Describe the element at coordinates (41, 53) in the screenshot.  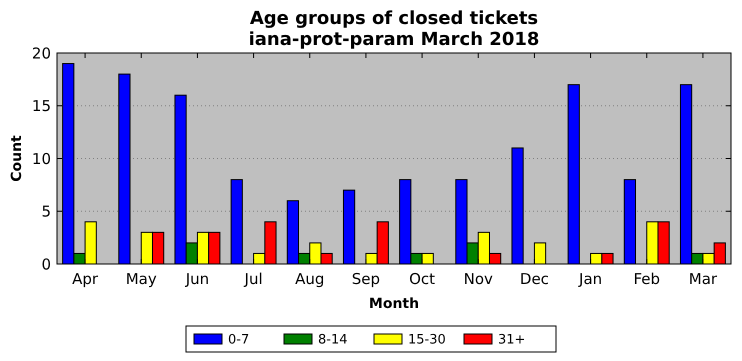
I see `y-tick-label: 20` at that location.